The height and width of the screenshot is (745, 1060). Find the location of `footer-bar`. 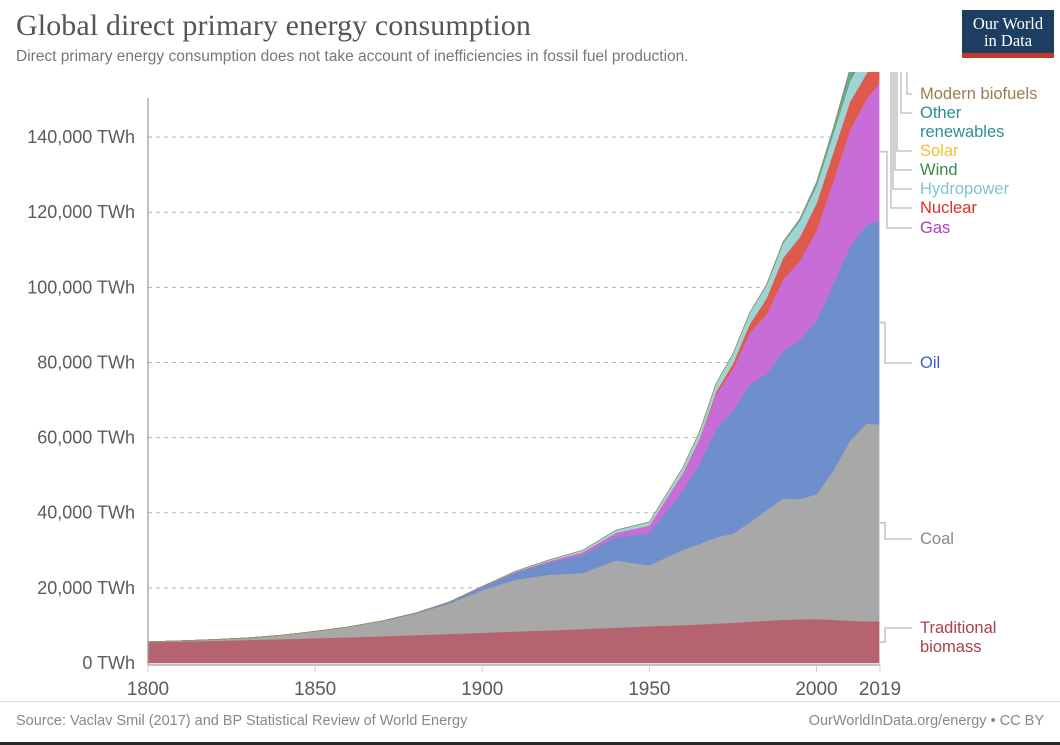

footer-bar is located at coordinates (530, 743).